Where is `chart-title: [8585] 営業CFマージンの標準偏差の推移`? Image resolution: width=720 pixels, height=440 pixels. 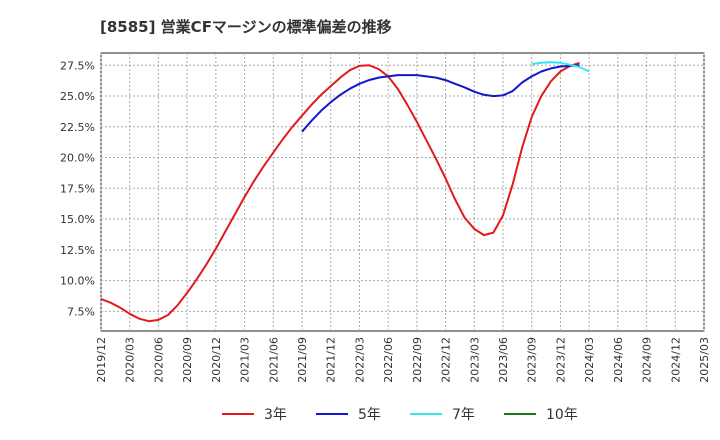
chart-title: [8585] 営業CFマージンの標準偏差の推移 is located at coordinates (246, 27).